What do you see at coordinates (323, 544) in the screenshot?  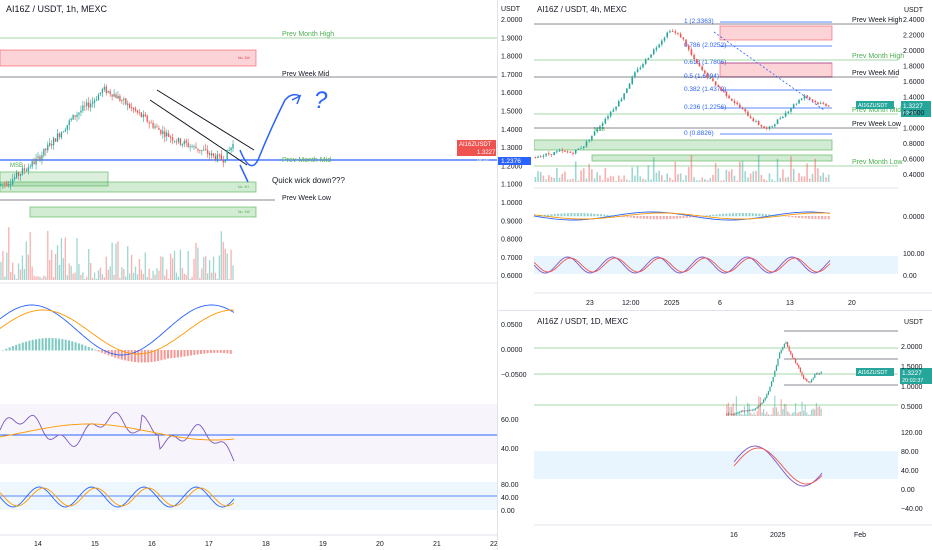 I see `x-tick-label: 19` at bounding box center [323, 544].